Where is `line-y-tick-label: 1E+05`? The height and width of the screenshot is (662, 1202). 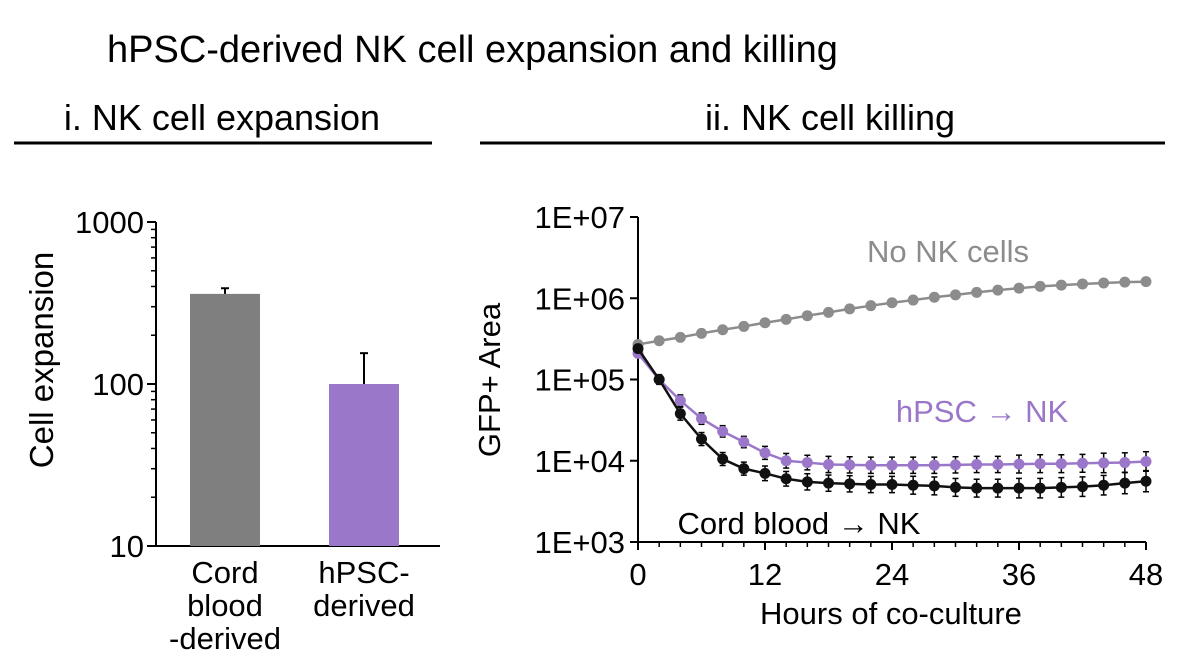
line-y-tick-label: 1E+05 is located at coordinates (579, 380).